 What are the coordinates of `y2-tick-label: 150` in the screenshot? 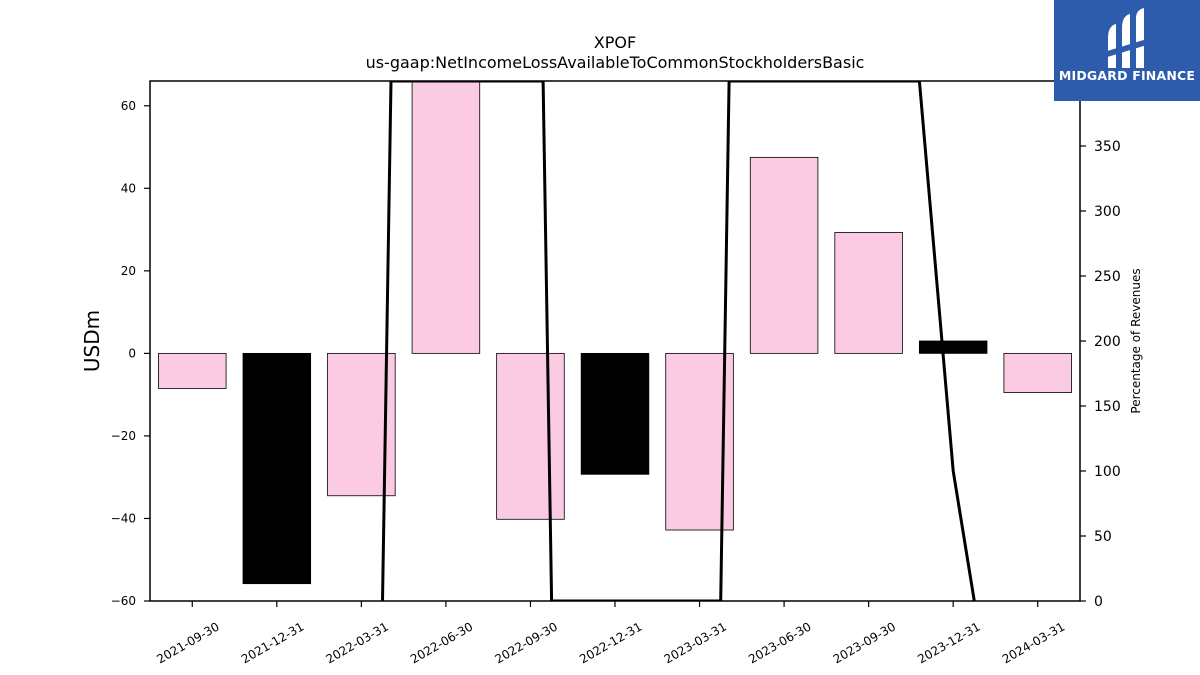 It's located at (1107, 407).